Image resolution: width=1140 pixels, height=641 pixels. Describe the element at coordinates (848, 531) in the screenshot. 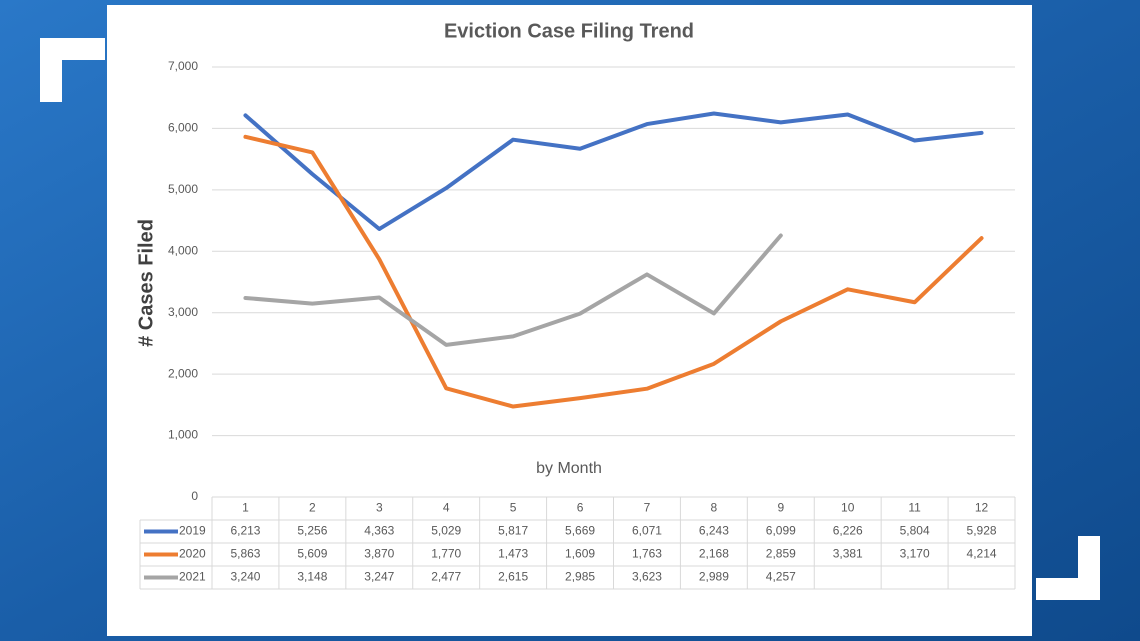

I see `data-label: 6,226` at that location.